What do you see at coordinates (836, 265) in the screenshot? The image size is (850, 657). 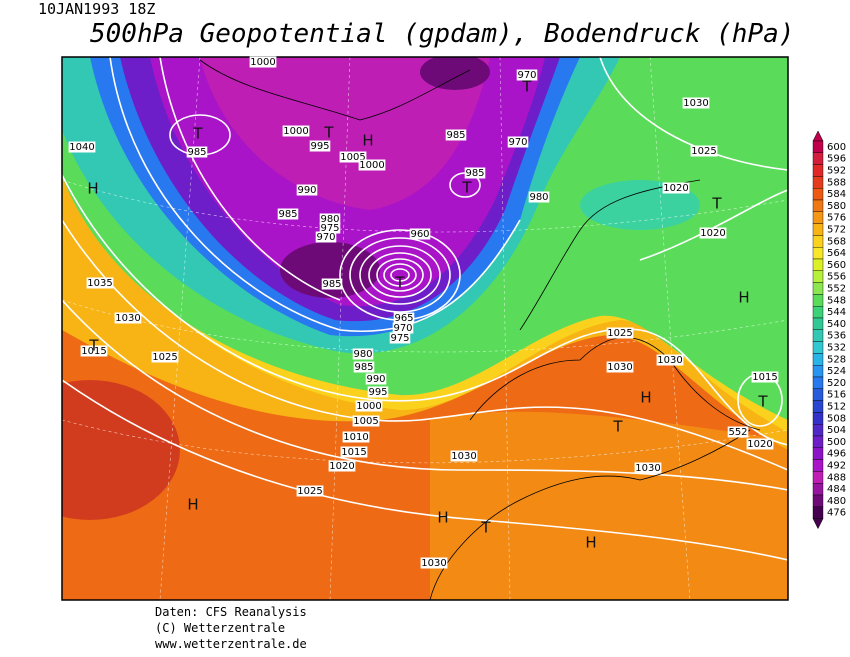 I see `legend-label: 560` at bounding box center [836, 265].